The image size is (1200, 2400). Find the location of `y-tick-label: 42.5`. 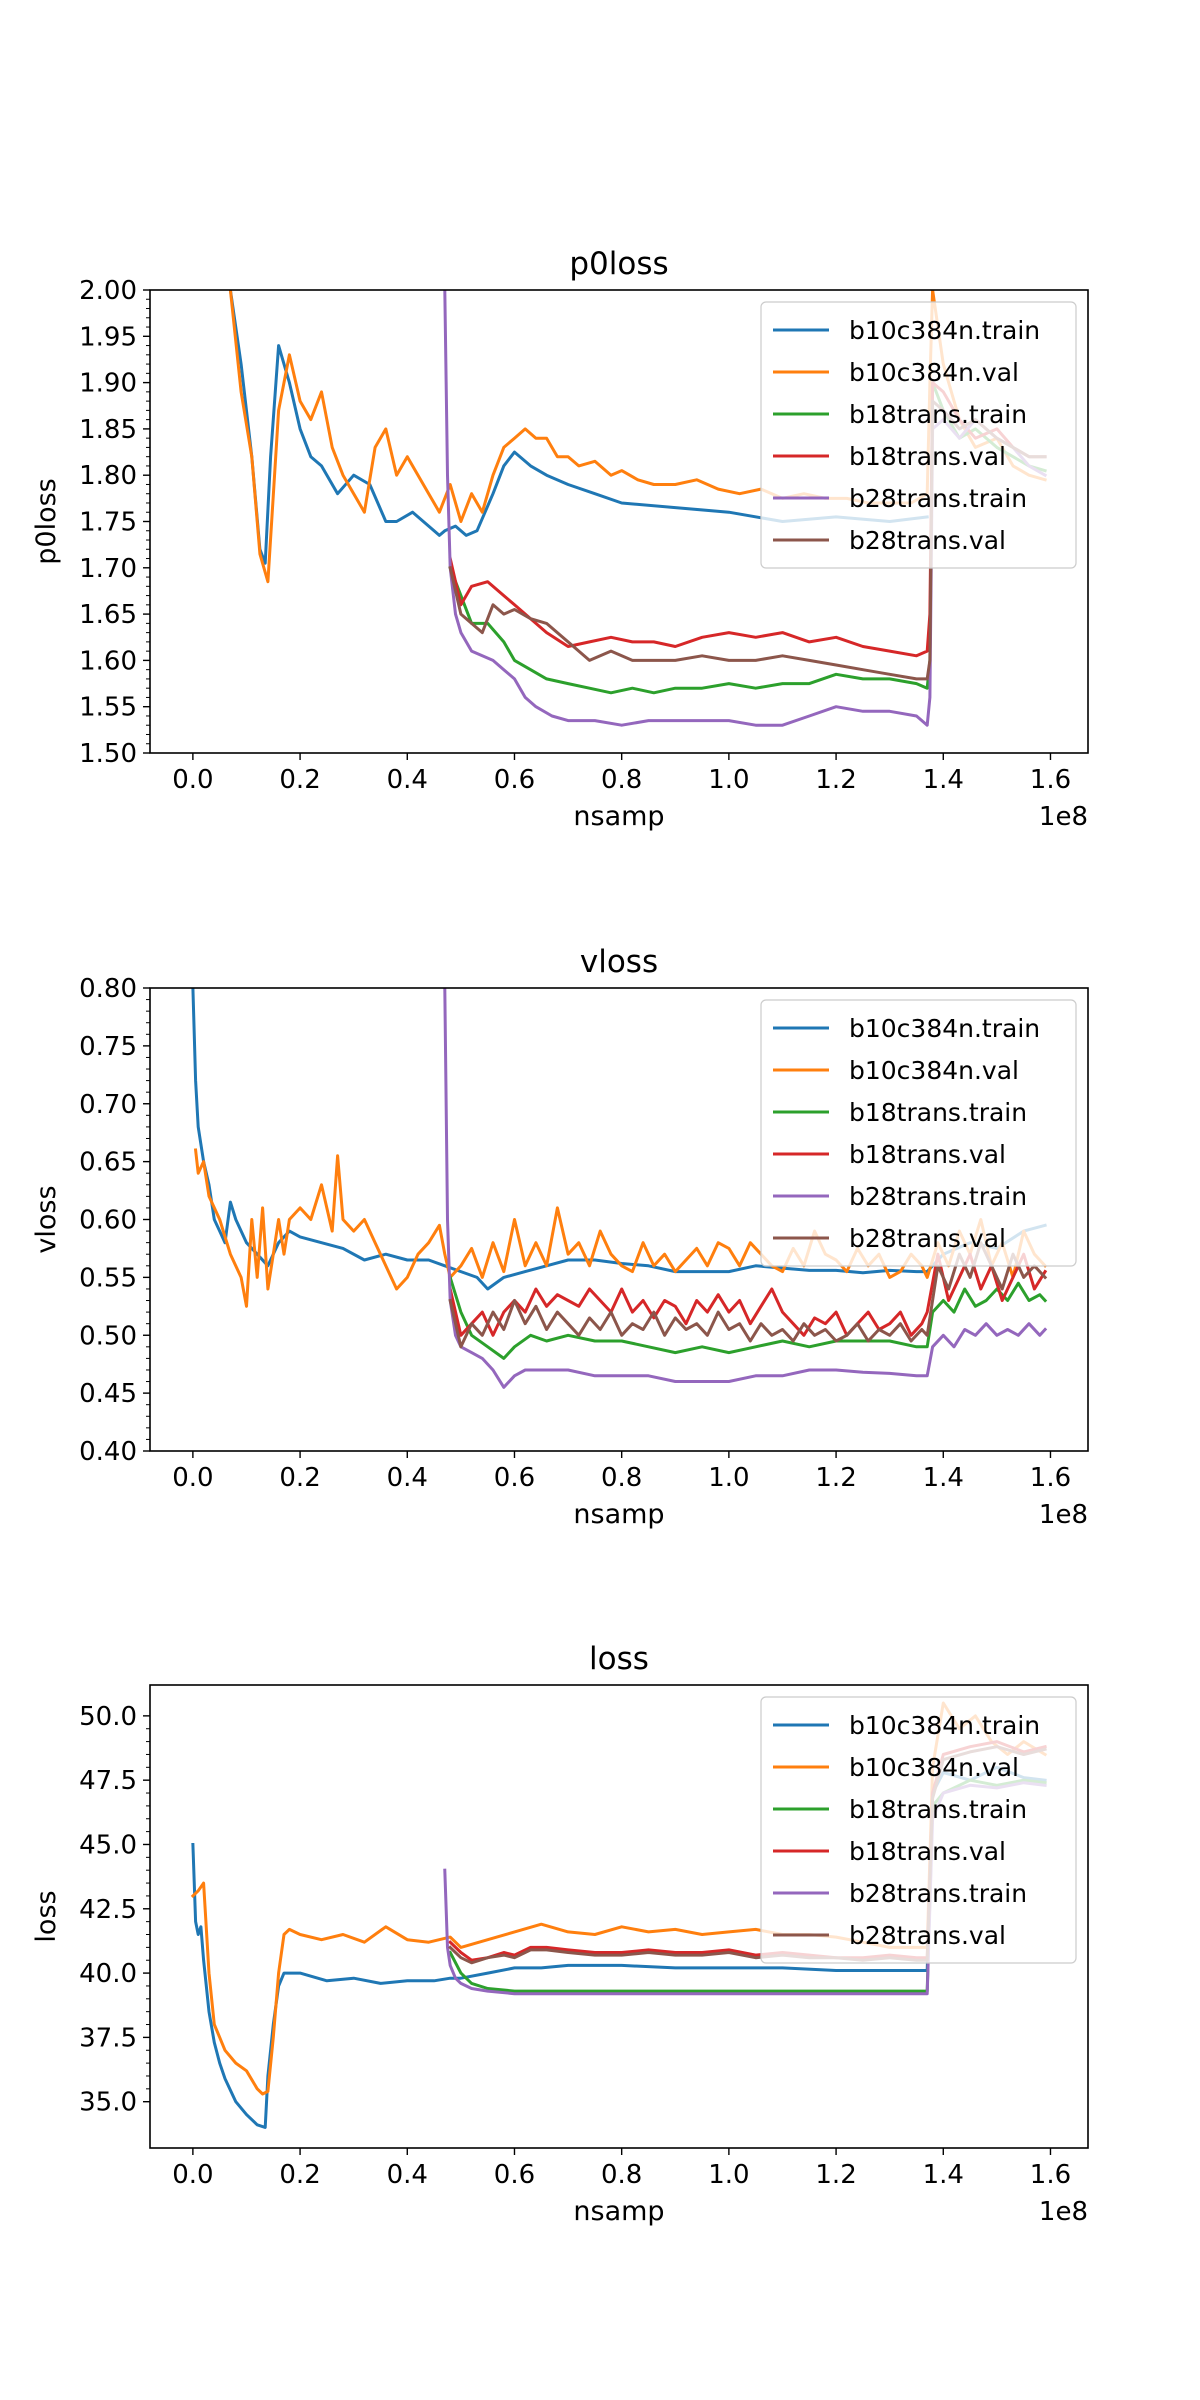

y-tick-label: 42.5 is located at coordinates (108, 1910).